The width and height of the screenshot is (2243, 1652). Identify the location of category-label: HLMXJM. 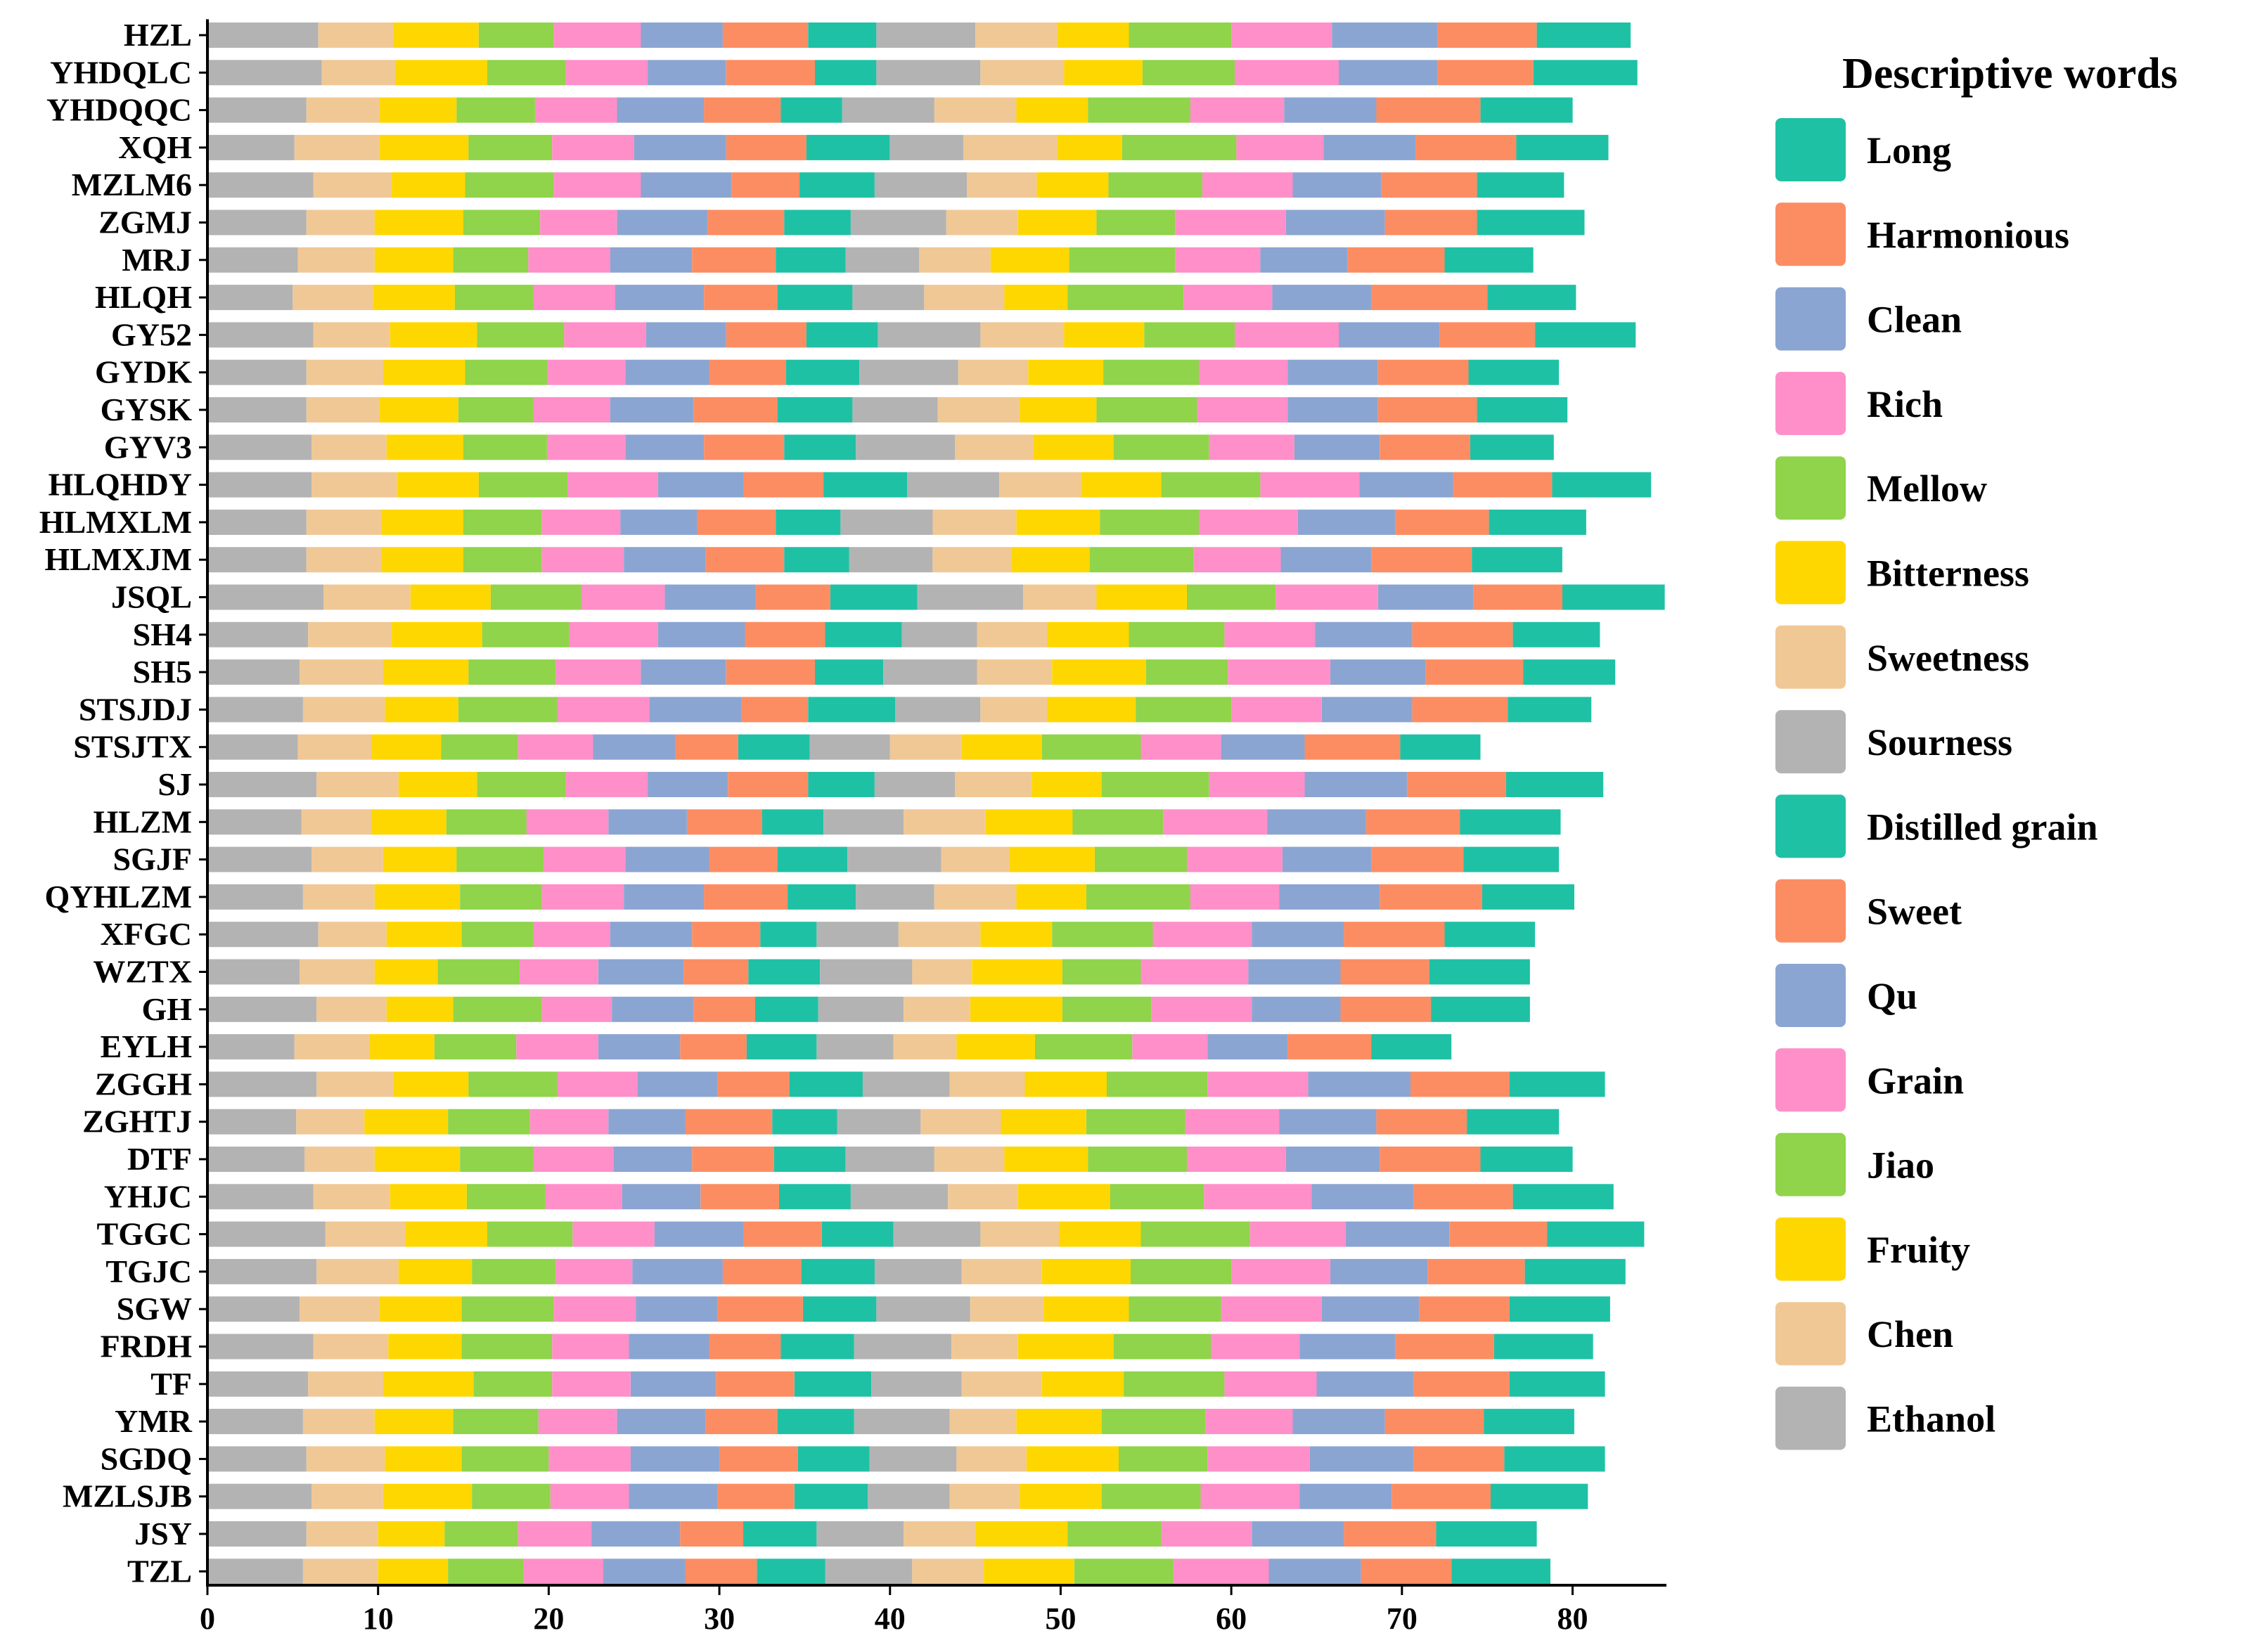
(118, 559).